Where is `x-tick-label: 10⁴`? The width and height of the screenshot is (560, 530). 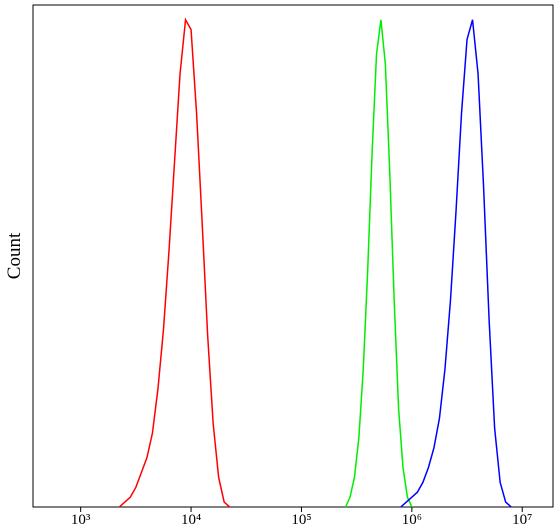 x-tick-label: 10⁴ is located at coordinates (191, 520).